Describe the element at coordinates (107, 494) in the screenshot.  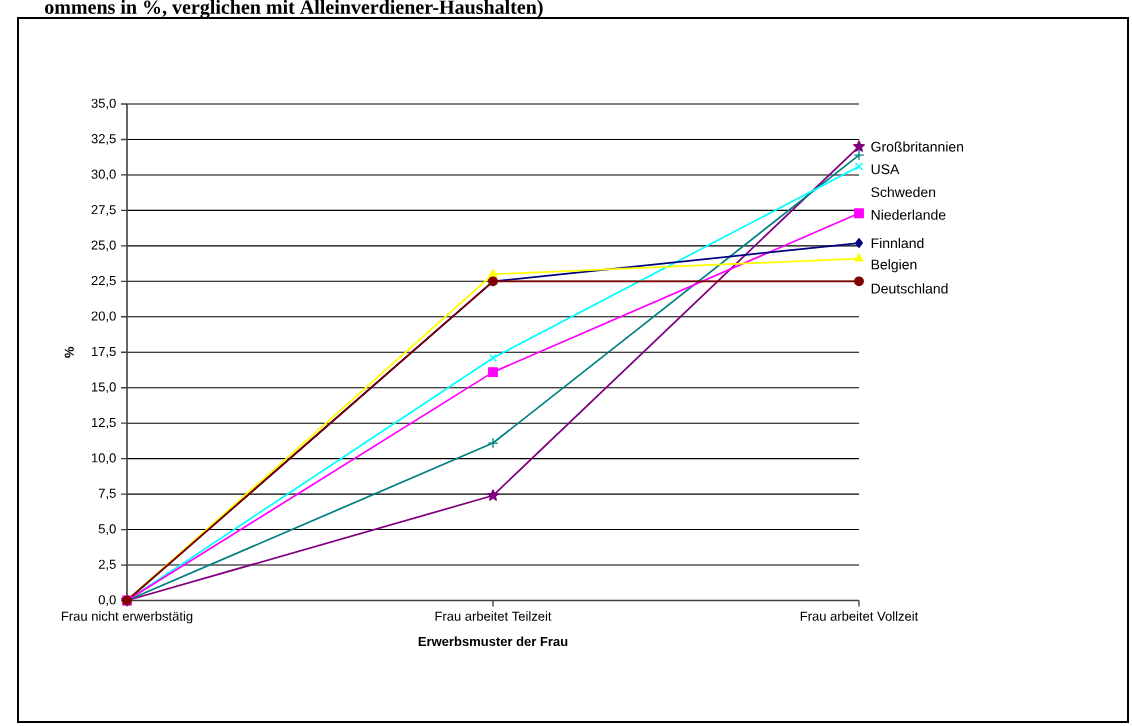
I see `y-tick-label: 7,5` at that location.